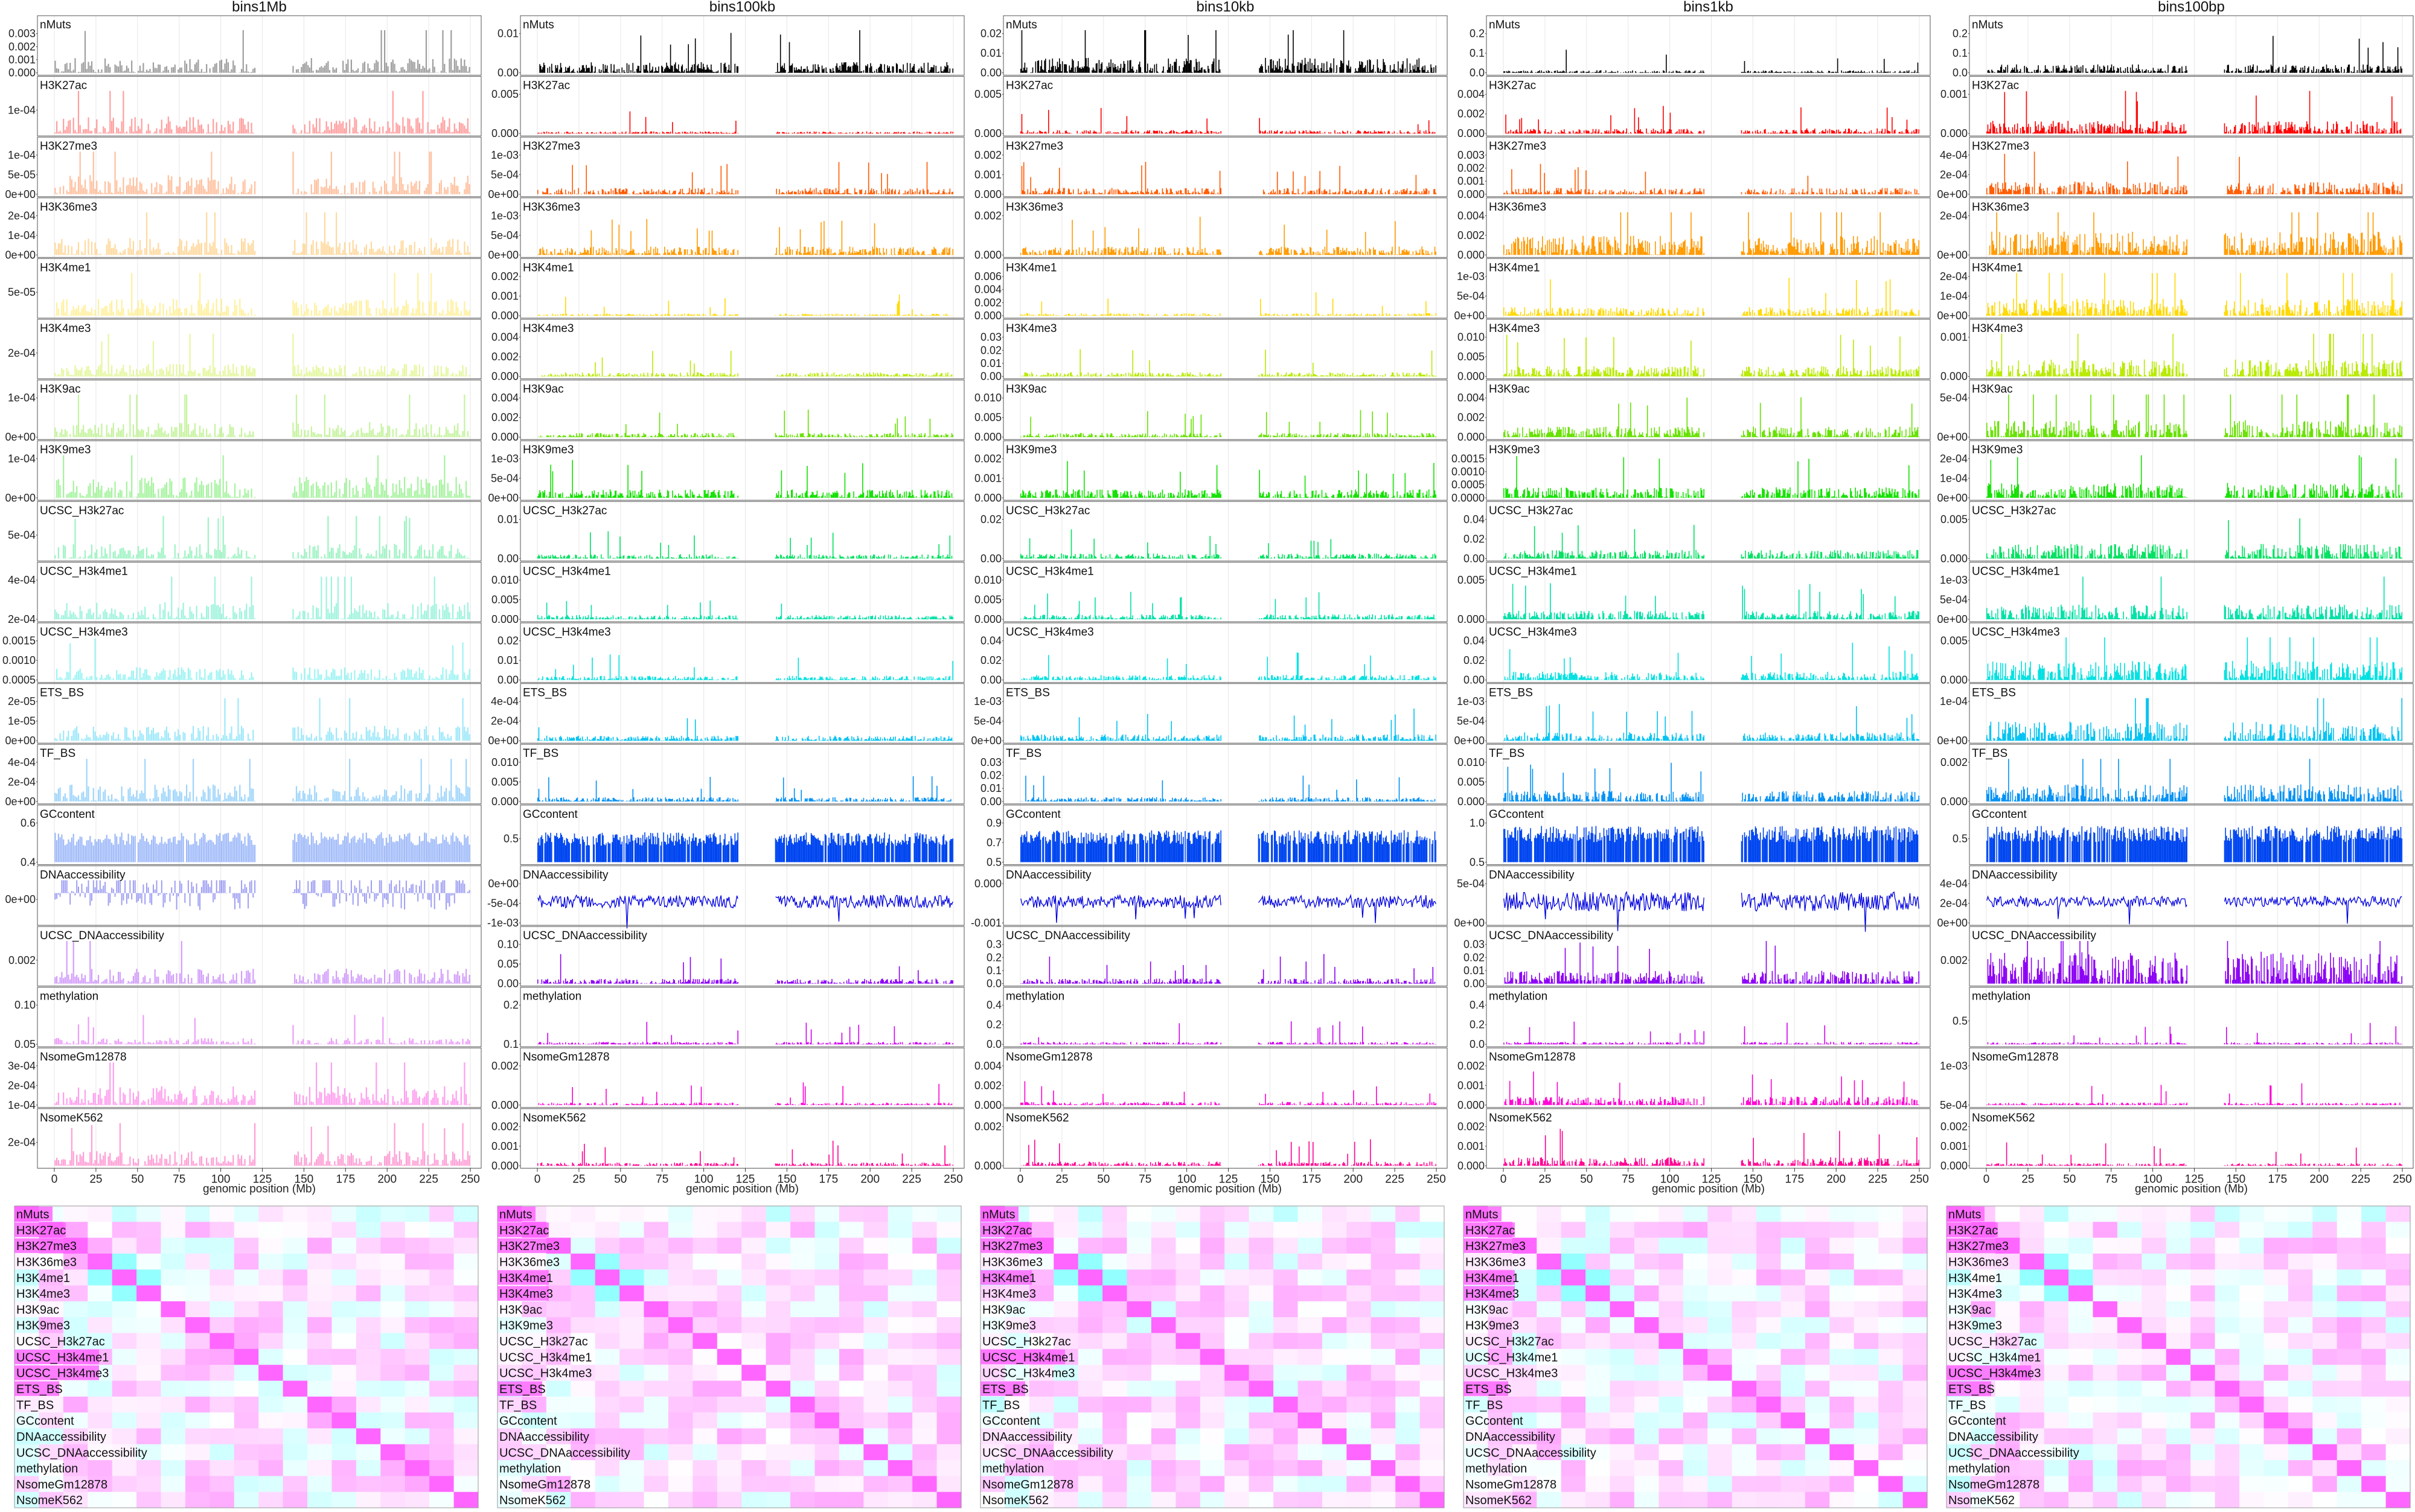 The height and width of the screenshot is (1512, 2415). Describe the element at coordinates (1961, 53) in the screenshot. I see `ytick-label: 0.1` at that location.